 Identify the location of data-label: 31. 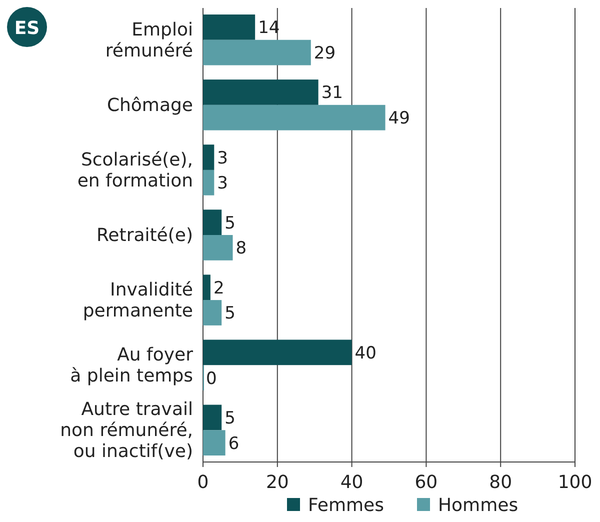
(332, 93).